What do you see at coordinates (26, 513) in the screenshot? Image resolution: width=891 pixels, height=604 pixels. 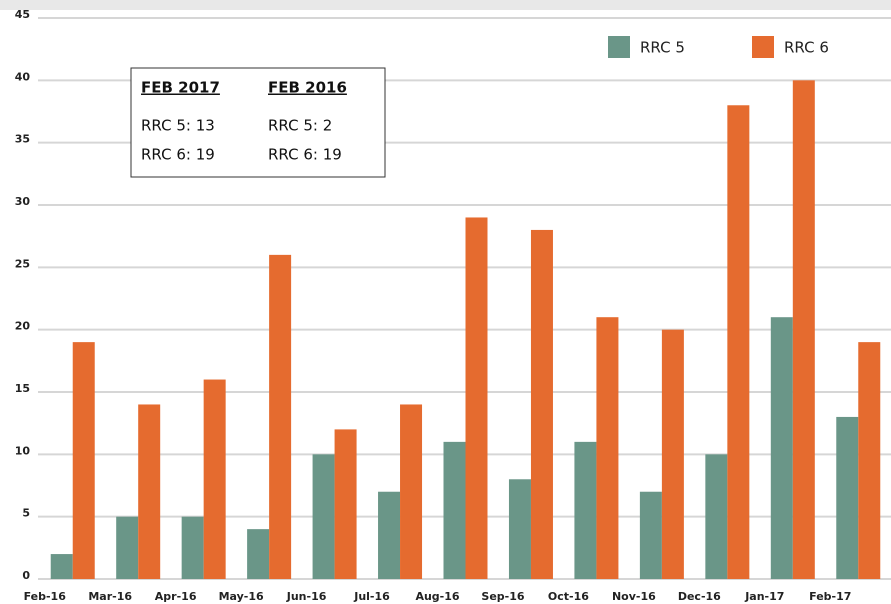 I see `y-tick-label: 5` at bounding box center [26, 513].